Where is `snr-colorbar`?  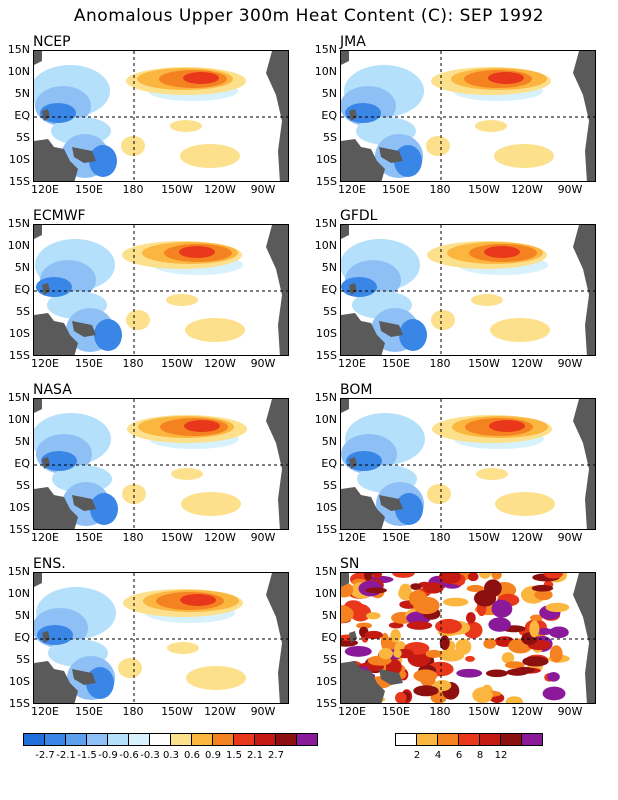 snr-colorbar is located at coordinates (469, 739).